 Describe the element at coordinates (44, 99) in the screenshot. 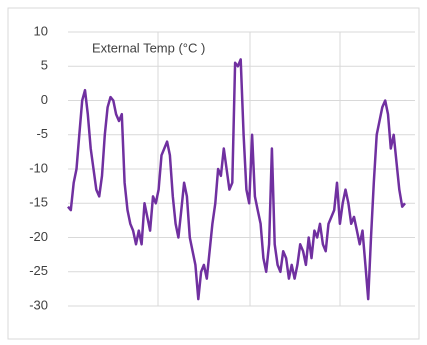

I see `y-tick-label: 0` at that location.